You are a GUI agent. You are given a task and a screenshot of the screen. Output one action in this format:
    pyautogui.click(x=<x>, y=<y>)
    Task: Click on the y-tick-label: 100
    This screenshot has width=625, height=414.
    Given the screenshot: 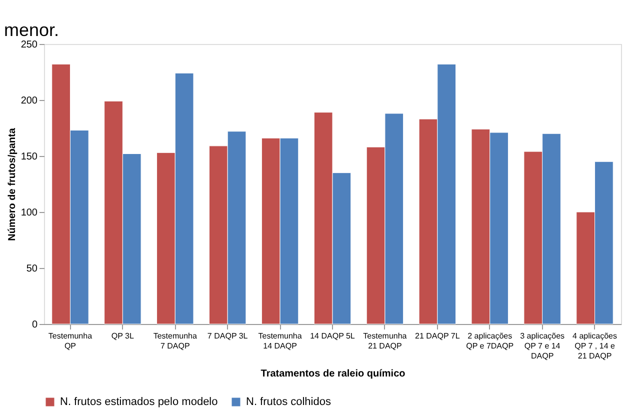 What is the action you would take?
    pyautogui.click(x=29, y=213)
    